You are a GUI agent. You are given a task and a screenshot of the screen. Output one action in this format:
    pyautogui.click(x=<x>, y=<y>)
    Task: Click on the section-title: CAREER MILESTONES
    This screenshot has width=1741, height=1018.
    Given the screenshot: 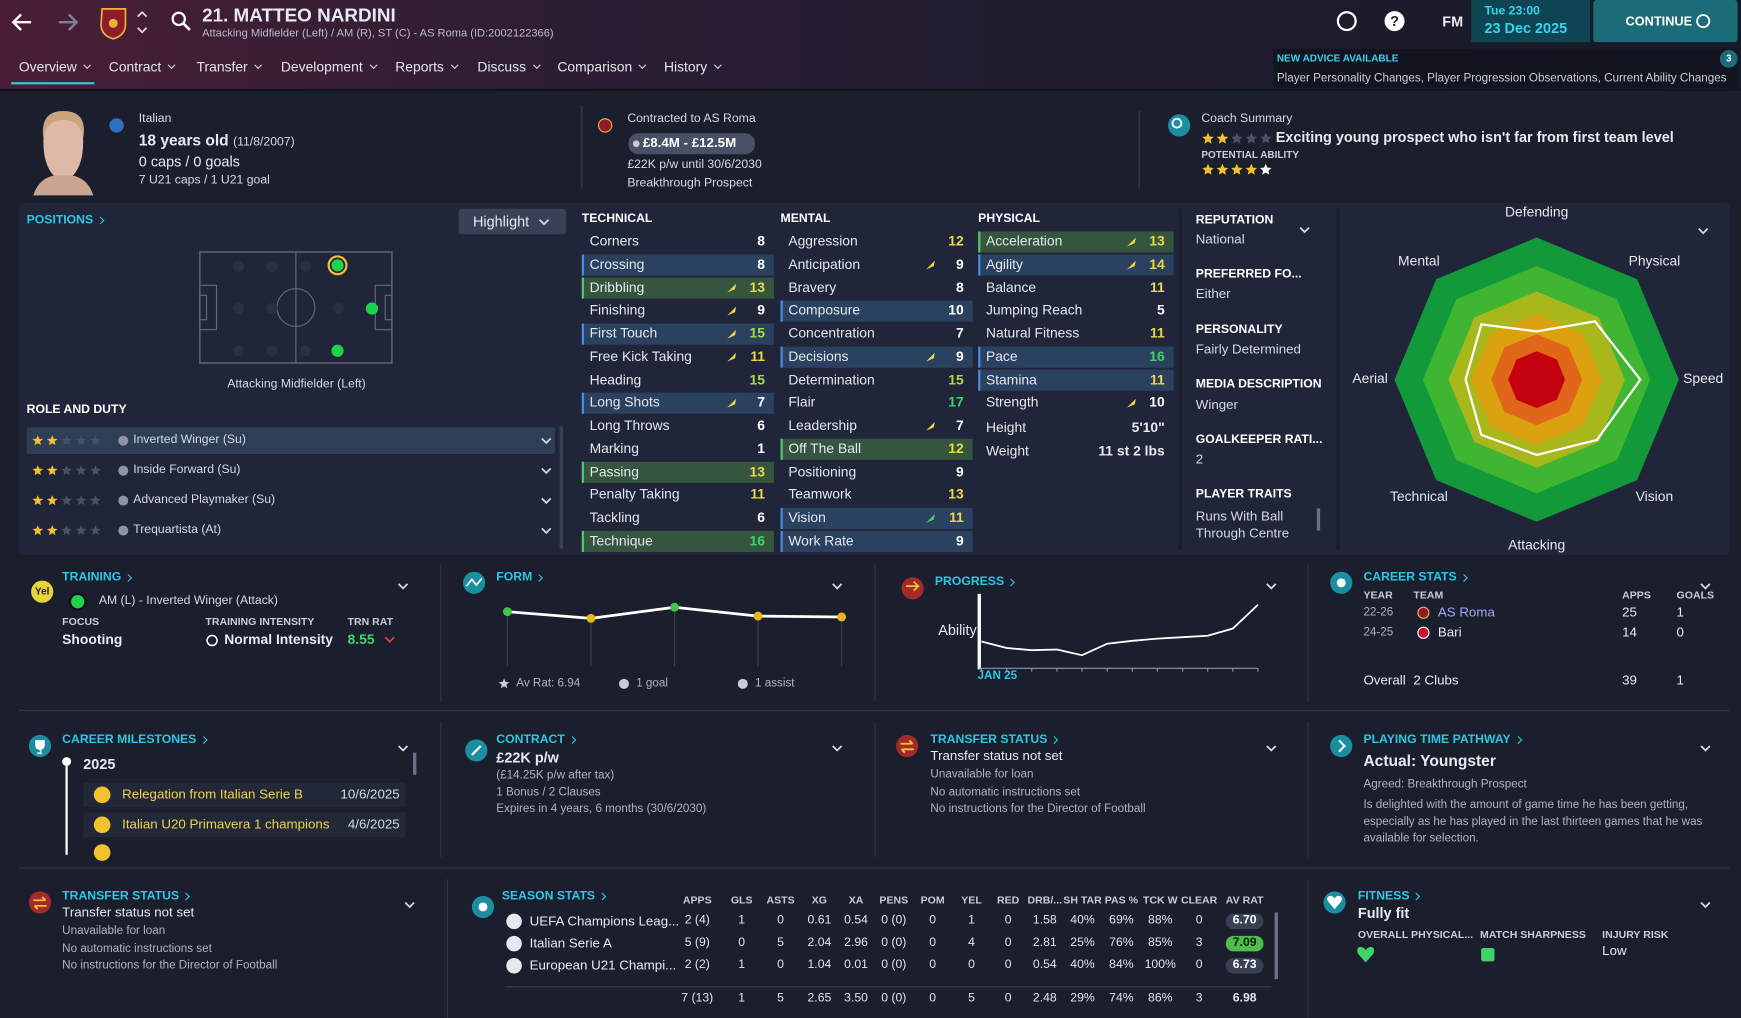 What is the action you would take?
    pyautogui.click(x=135, y=740)
    